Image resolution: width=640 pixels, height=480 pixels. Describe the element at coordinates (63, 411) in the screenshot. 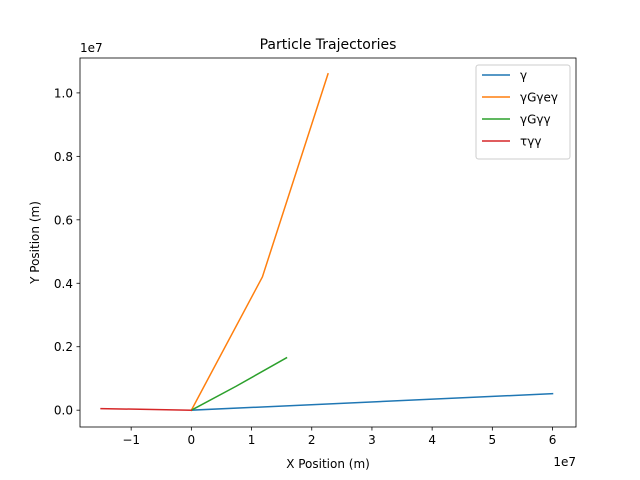

I see `y-tick-label: 0.0` at that location.